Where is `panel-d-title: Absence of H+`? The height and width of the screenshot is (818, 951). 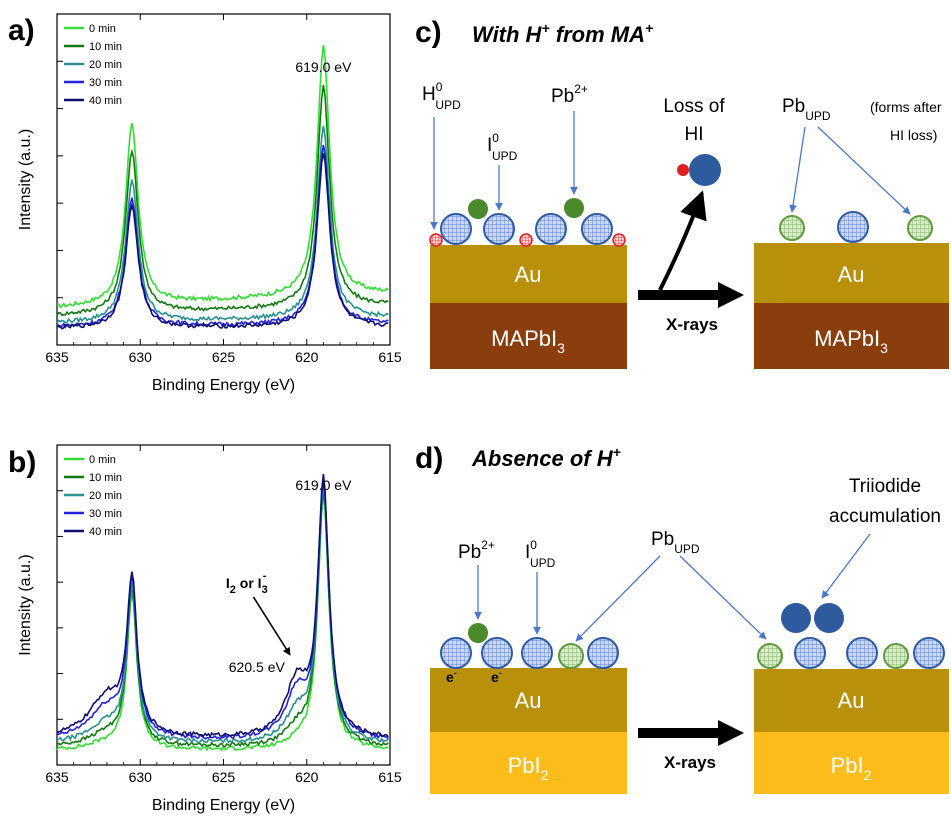
panel-d-title: Absence of H+ is located at coordinates (546, 457).